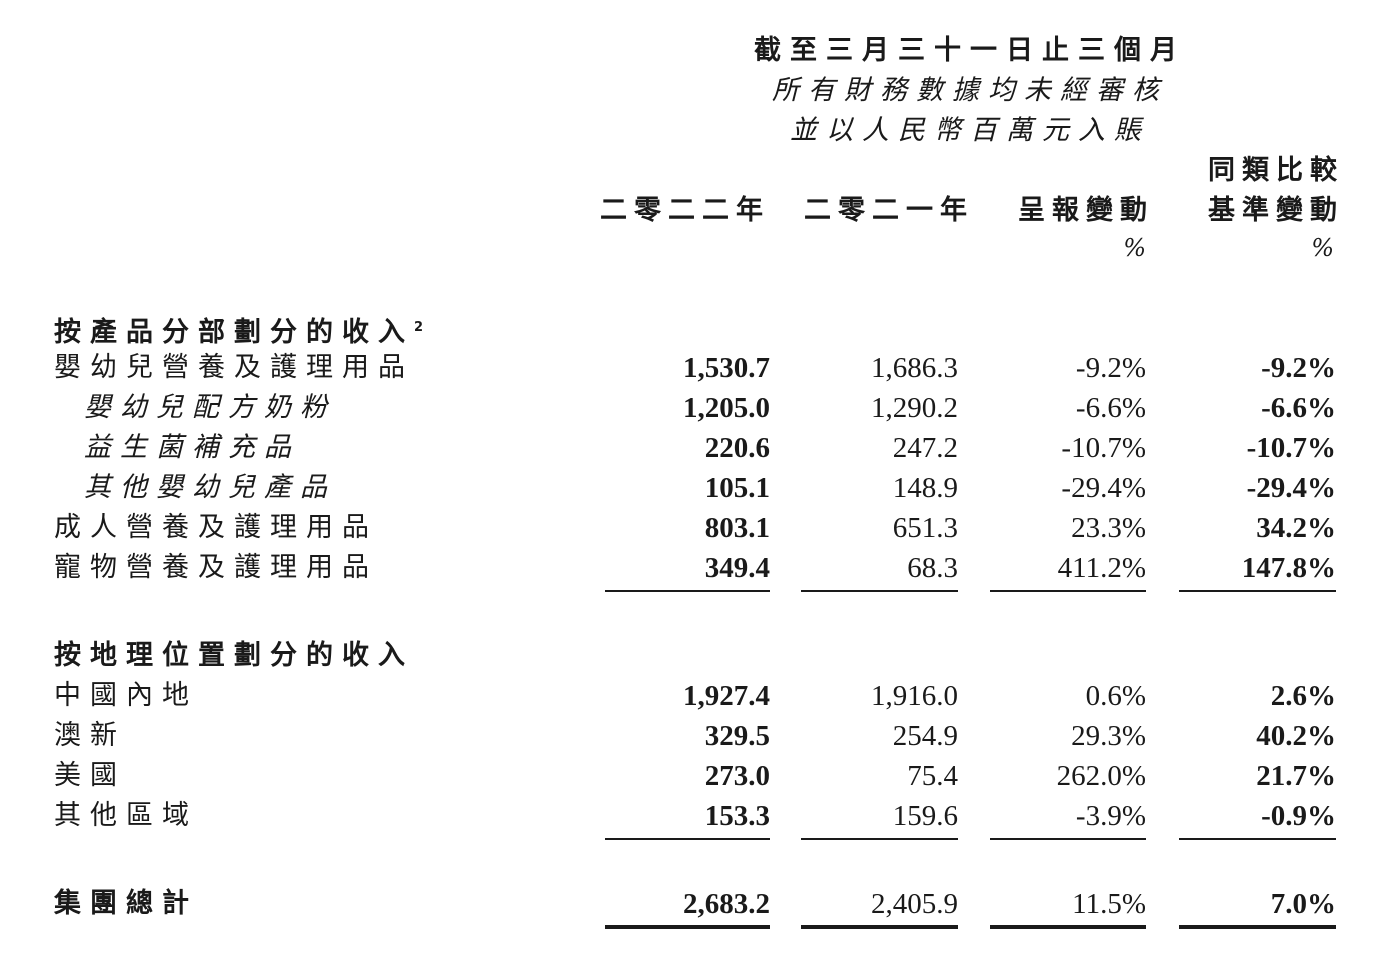  Describe the element at coordinates (1108, 736) in the screenshot. I see `reported-change: 29.3%` at that location.